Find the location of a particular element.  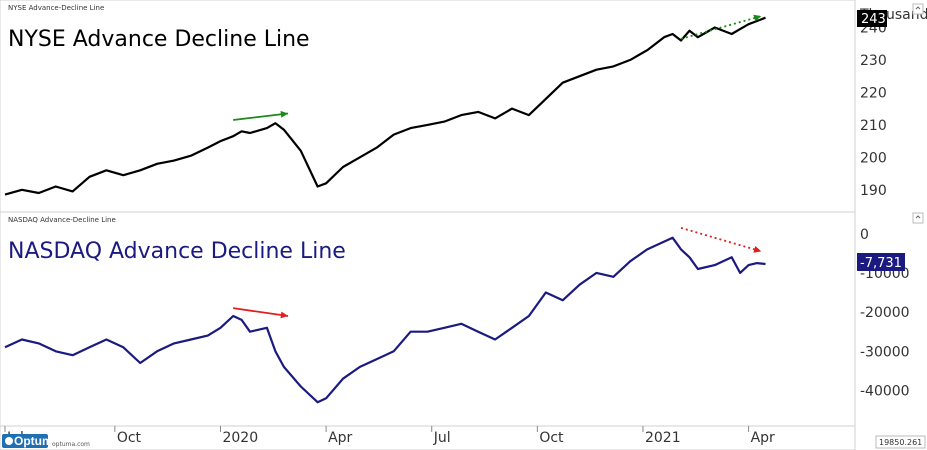

nasdaq-current-value: -7,731 is located at coordinates (881, 263).